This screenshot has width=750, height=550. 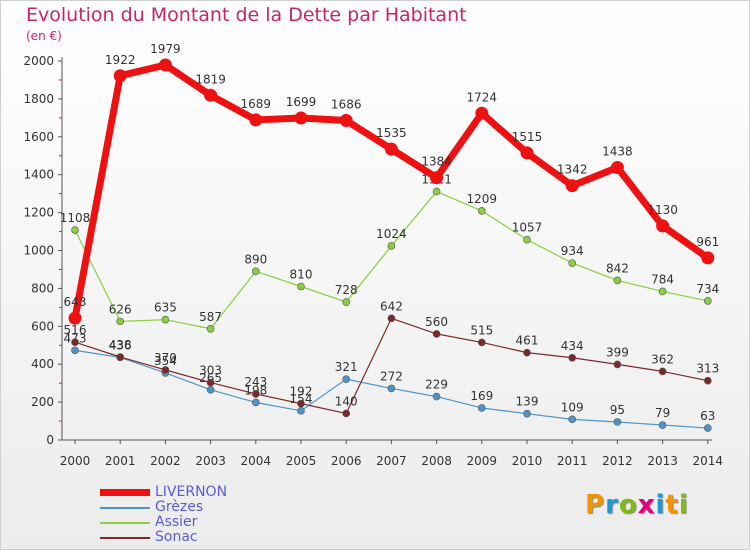 I want to click on x-tick-label: 2007, so click(x=391, y=461).